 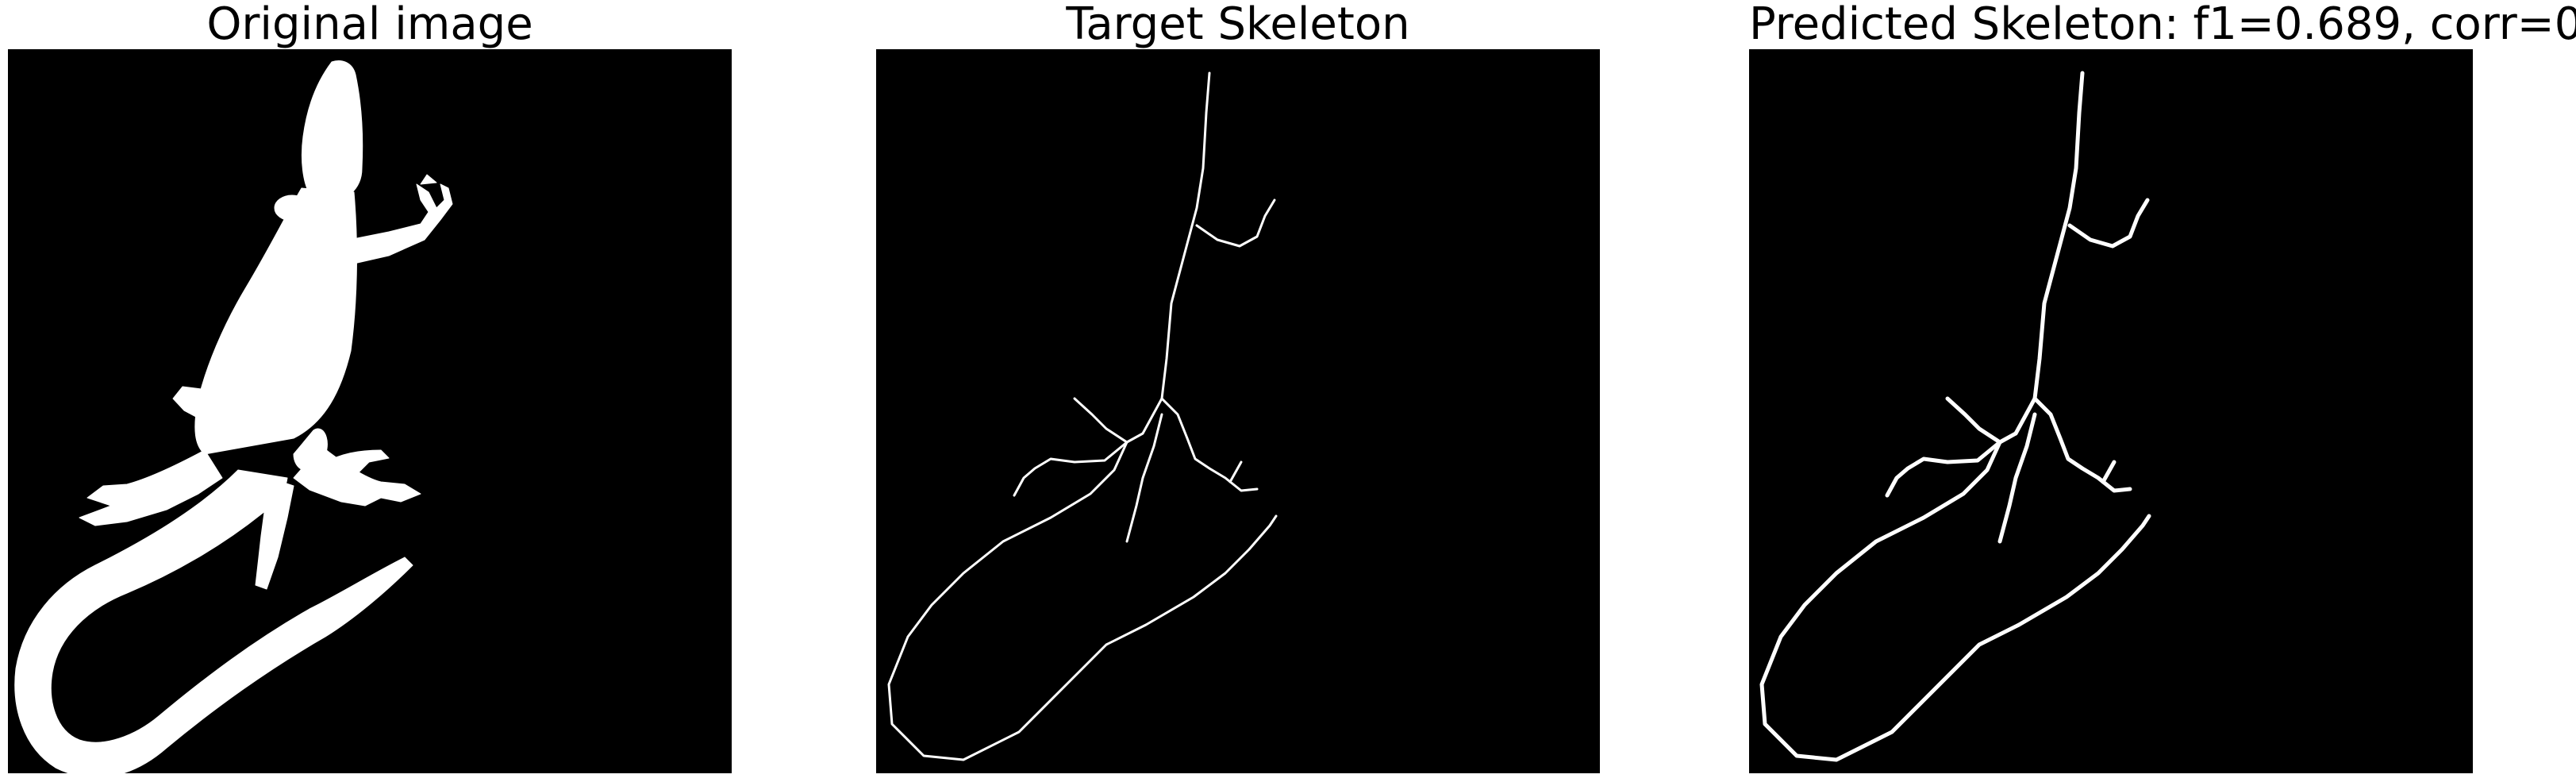 What do you see at coordinates (1082, 416) in the screenshot?
I see `target-skeleton` at bounding box center [1082, 416].